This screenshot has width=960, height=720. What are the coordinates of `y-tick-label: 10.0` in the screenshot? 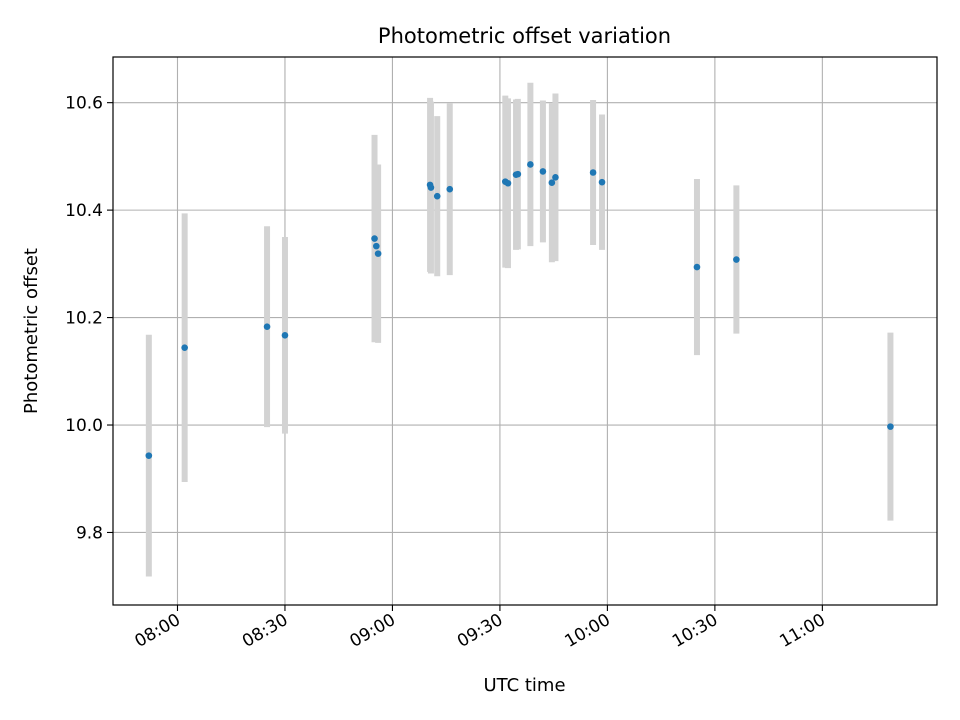 It's located at (84, 426).